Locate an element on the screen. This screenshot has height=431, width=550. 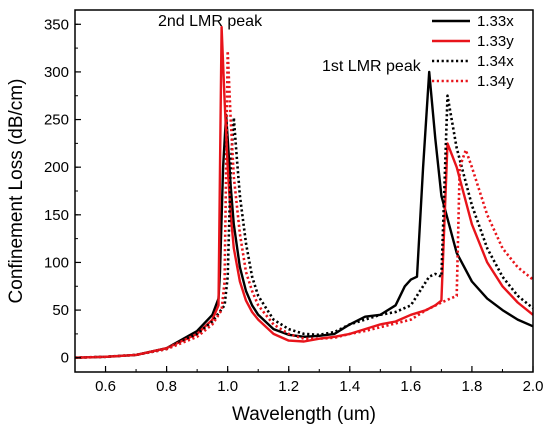
y-tick-label: 100 is located at coordinates (56, 262).